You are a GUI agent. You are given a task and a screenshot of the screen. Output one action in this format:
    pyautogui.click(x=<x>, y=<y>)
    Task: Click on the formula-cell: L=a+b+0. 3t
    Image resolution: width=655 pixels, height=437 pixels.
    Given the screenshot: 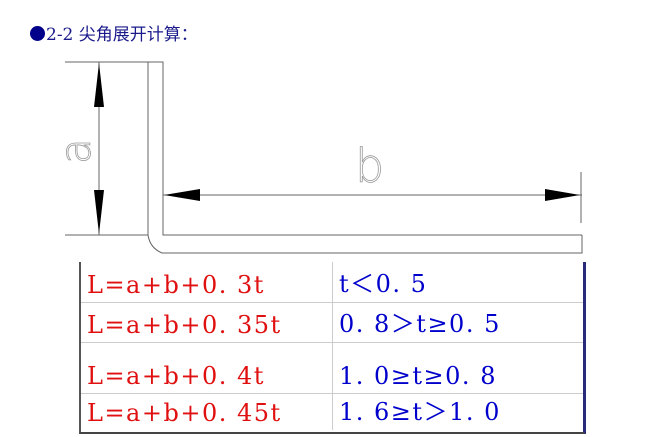 What is the action you would take?
    pyautogui.click(x=207, y=282)
    